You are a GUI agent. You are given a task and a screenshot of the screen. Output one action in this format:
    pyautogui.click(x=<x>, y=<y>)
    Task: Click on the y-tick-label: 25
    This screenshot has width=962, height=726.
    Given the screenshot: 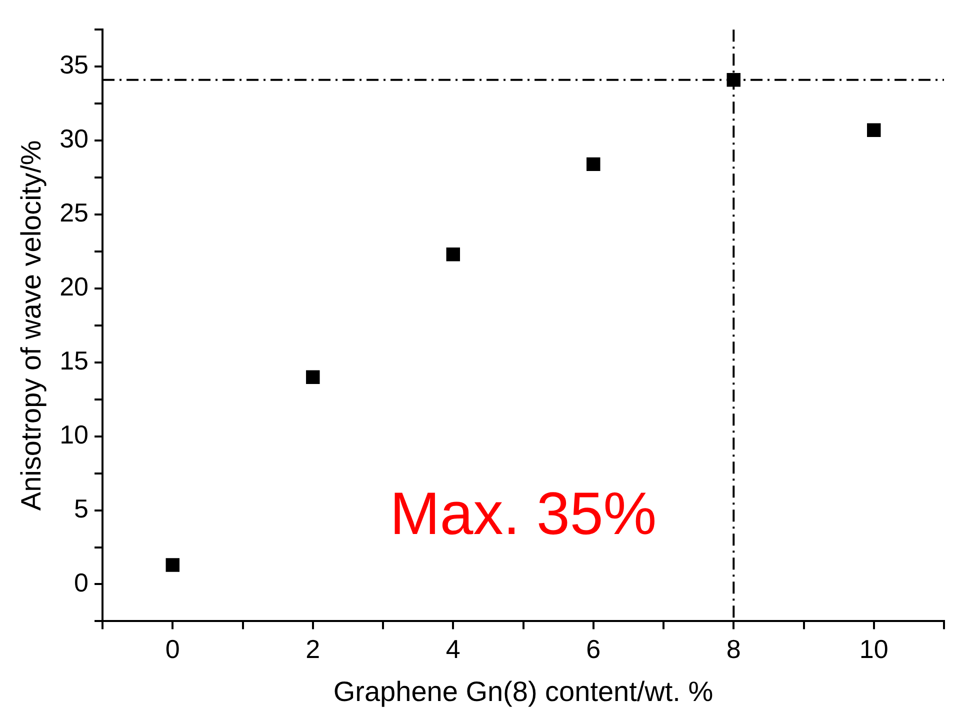 What is the action you would take?
    pyautogui.click(x=74, y=213)
    